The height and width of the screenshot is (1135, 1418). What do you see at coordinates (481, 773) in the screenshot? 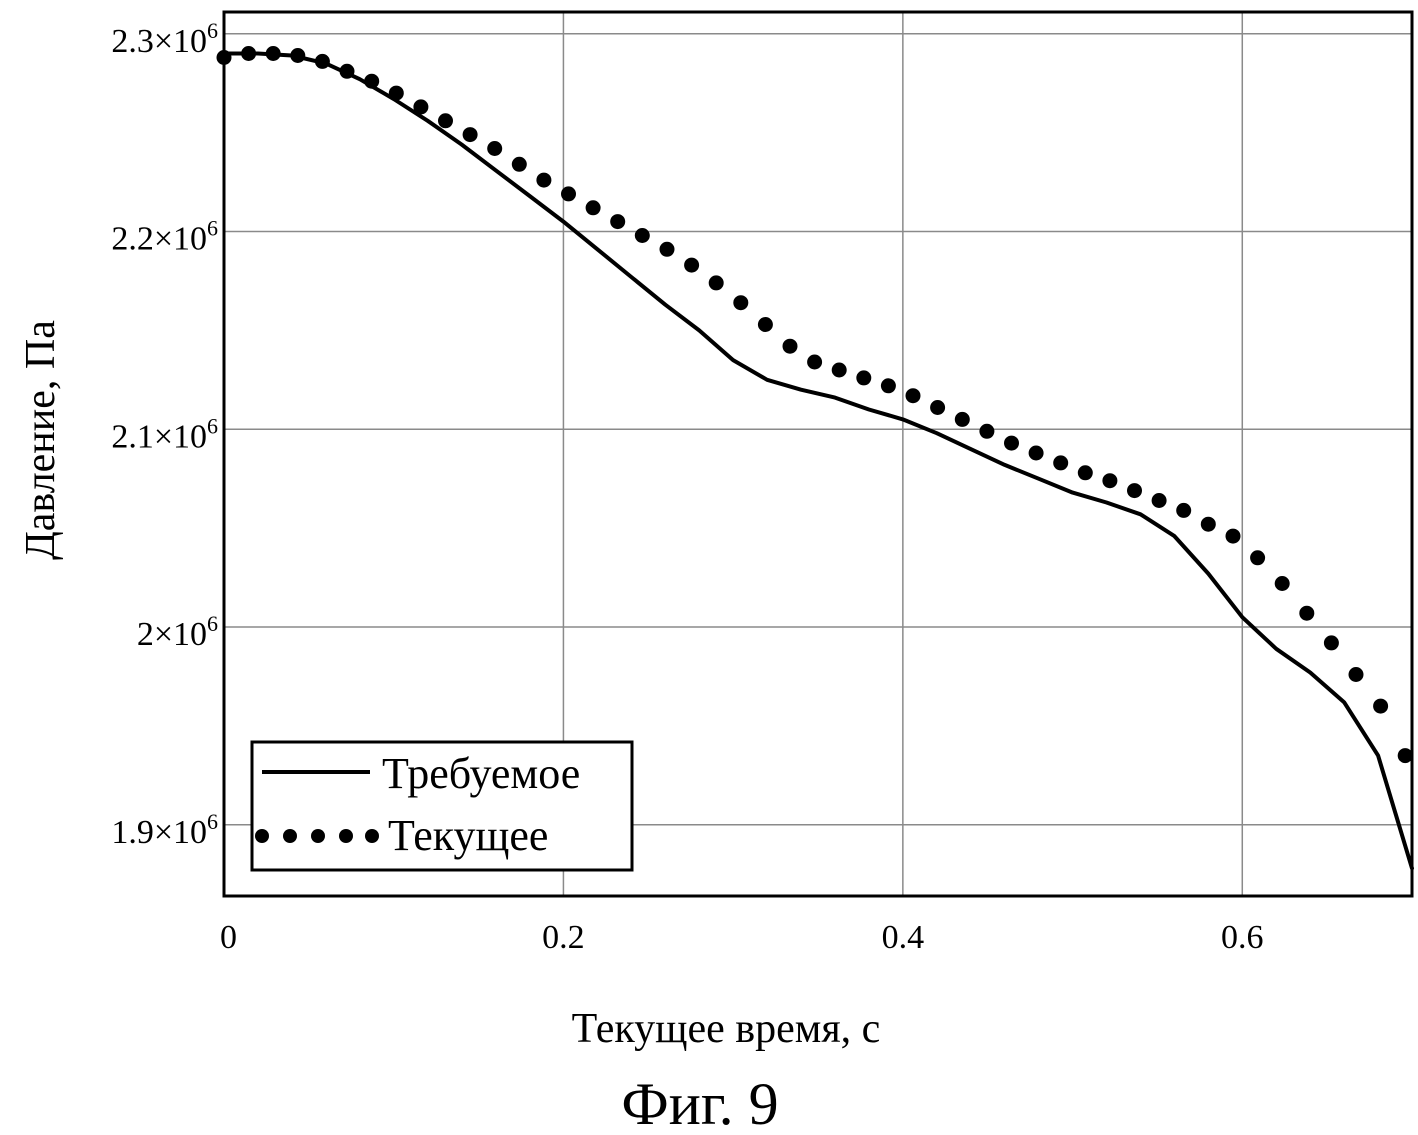
I see `legend-label-required: Требуемое` at bounding box center [481, 773].